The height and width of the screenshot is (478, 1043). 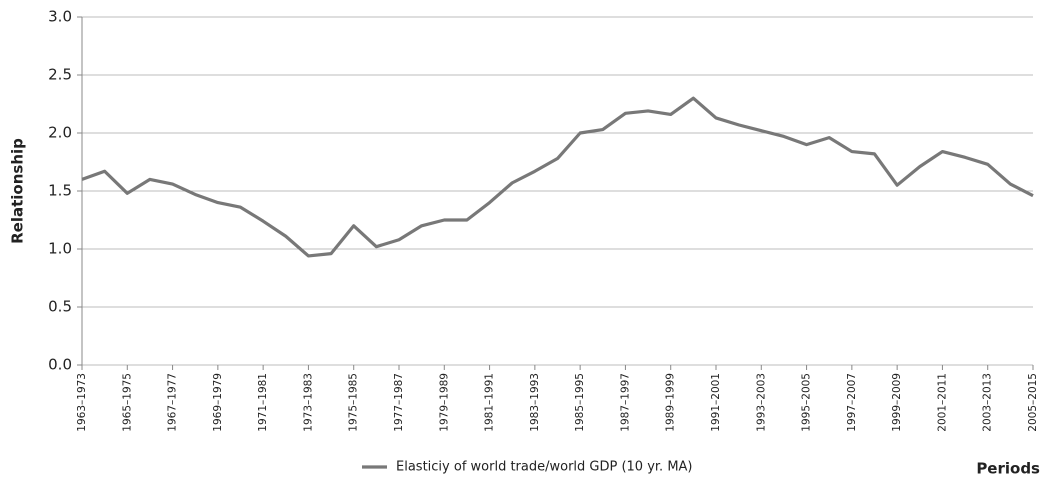 What do you see at coordinates (1033, 402) in the screenshot?
I see `x-tick-label: 2005–2015` at bounding box center [1033, 402].